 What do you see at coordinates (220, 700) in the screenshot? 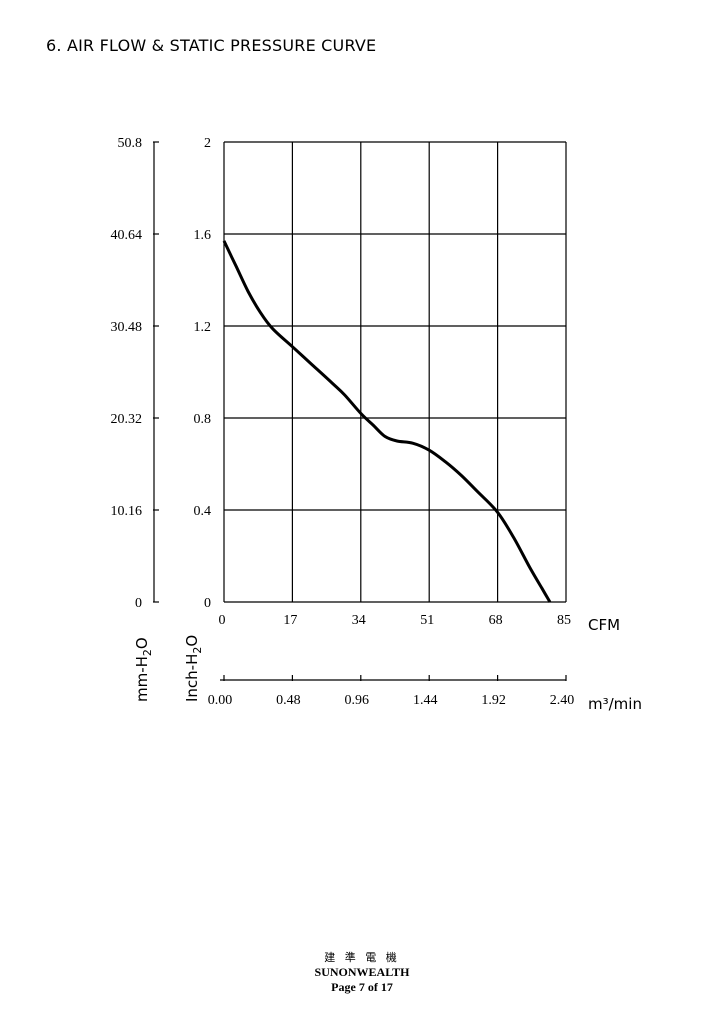
I see `x2-tick-label: 0.00` at bounding box center [220, 700].